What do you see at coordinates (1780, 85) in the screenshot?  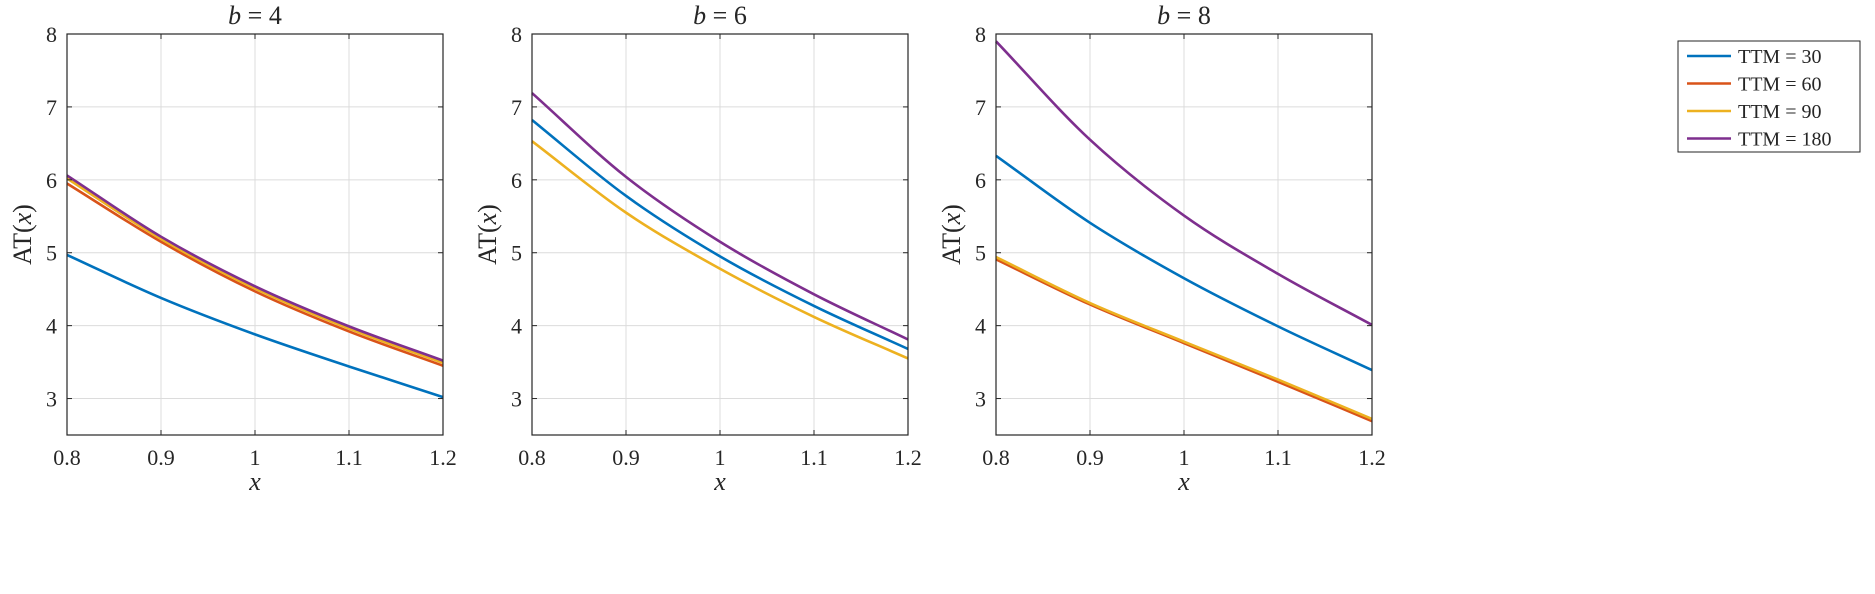 I see `legend-label: TTM = 60` at bounding box center [1780, 85].